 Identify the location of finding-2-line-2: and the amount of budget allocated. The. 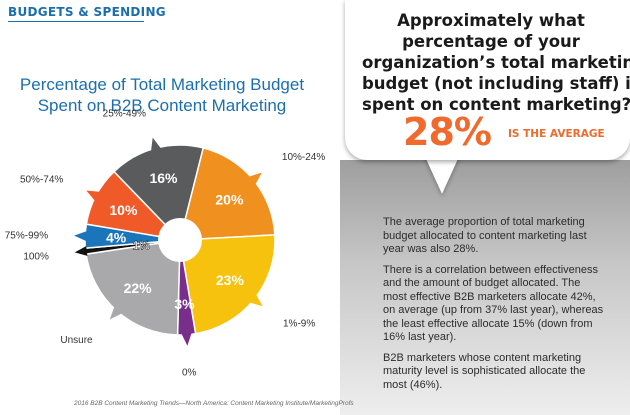
(482, 283).